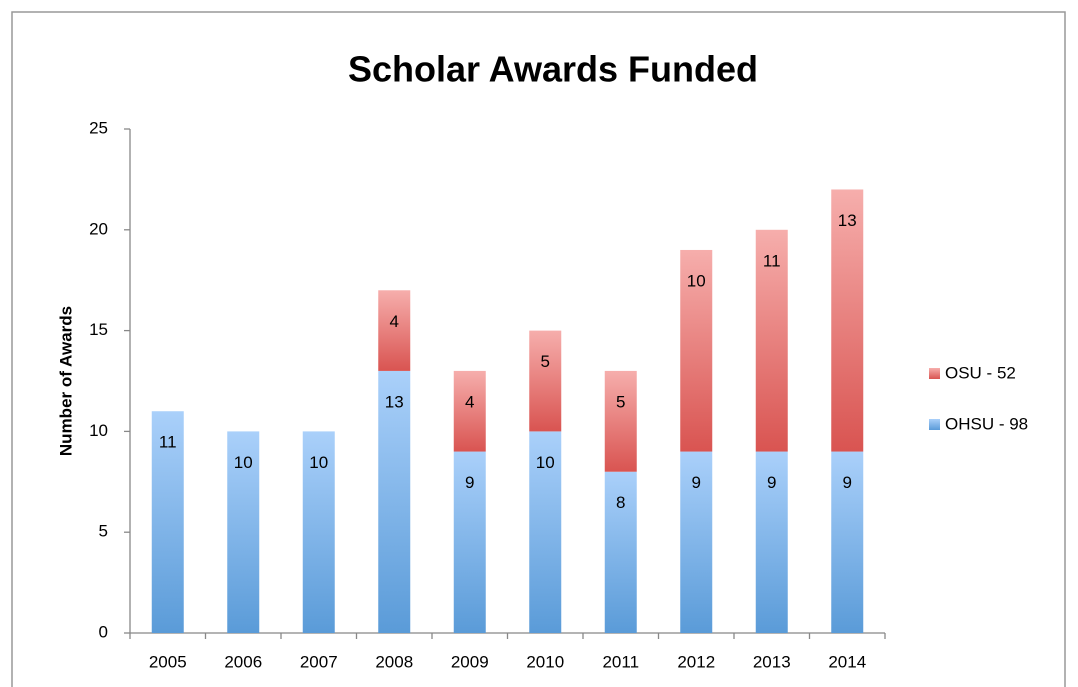 The height and width of the screenshot is (687, 1078). I want to click on x-tick-label: 2013, so click(772, 661).